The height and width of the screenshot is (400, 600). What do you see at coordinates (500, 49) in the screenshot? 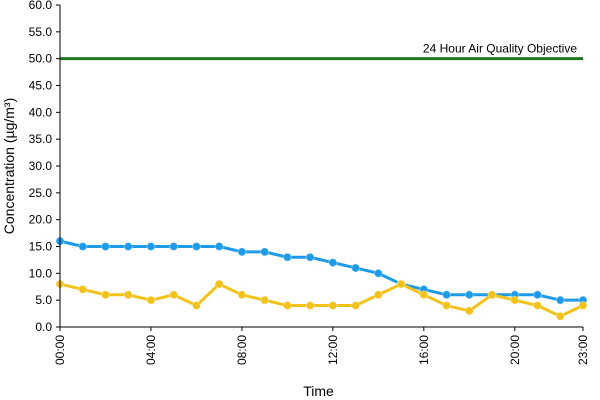
I see `air-quality-objective-label: 24 Hour Air Quality Objective` at bounding box center [500, 49].